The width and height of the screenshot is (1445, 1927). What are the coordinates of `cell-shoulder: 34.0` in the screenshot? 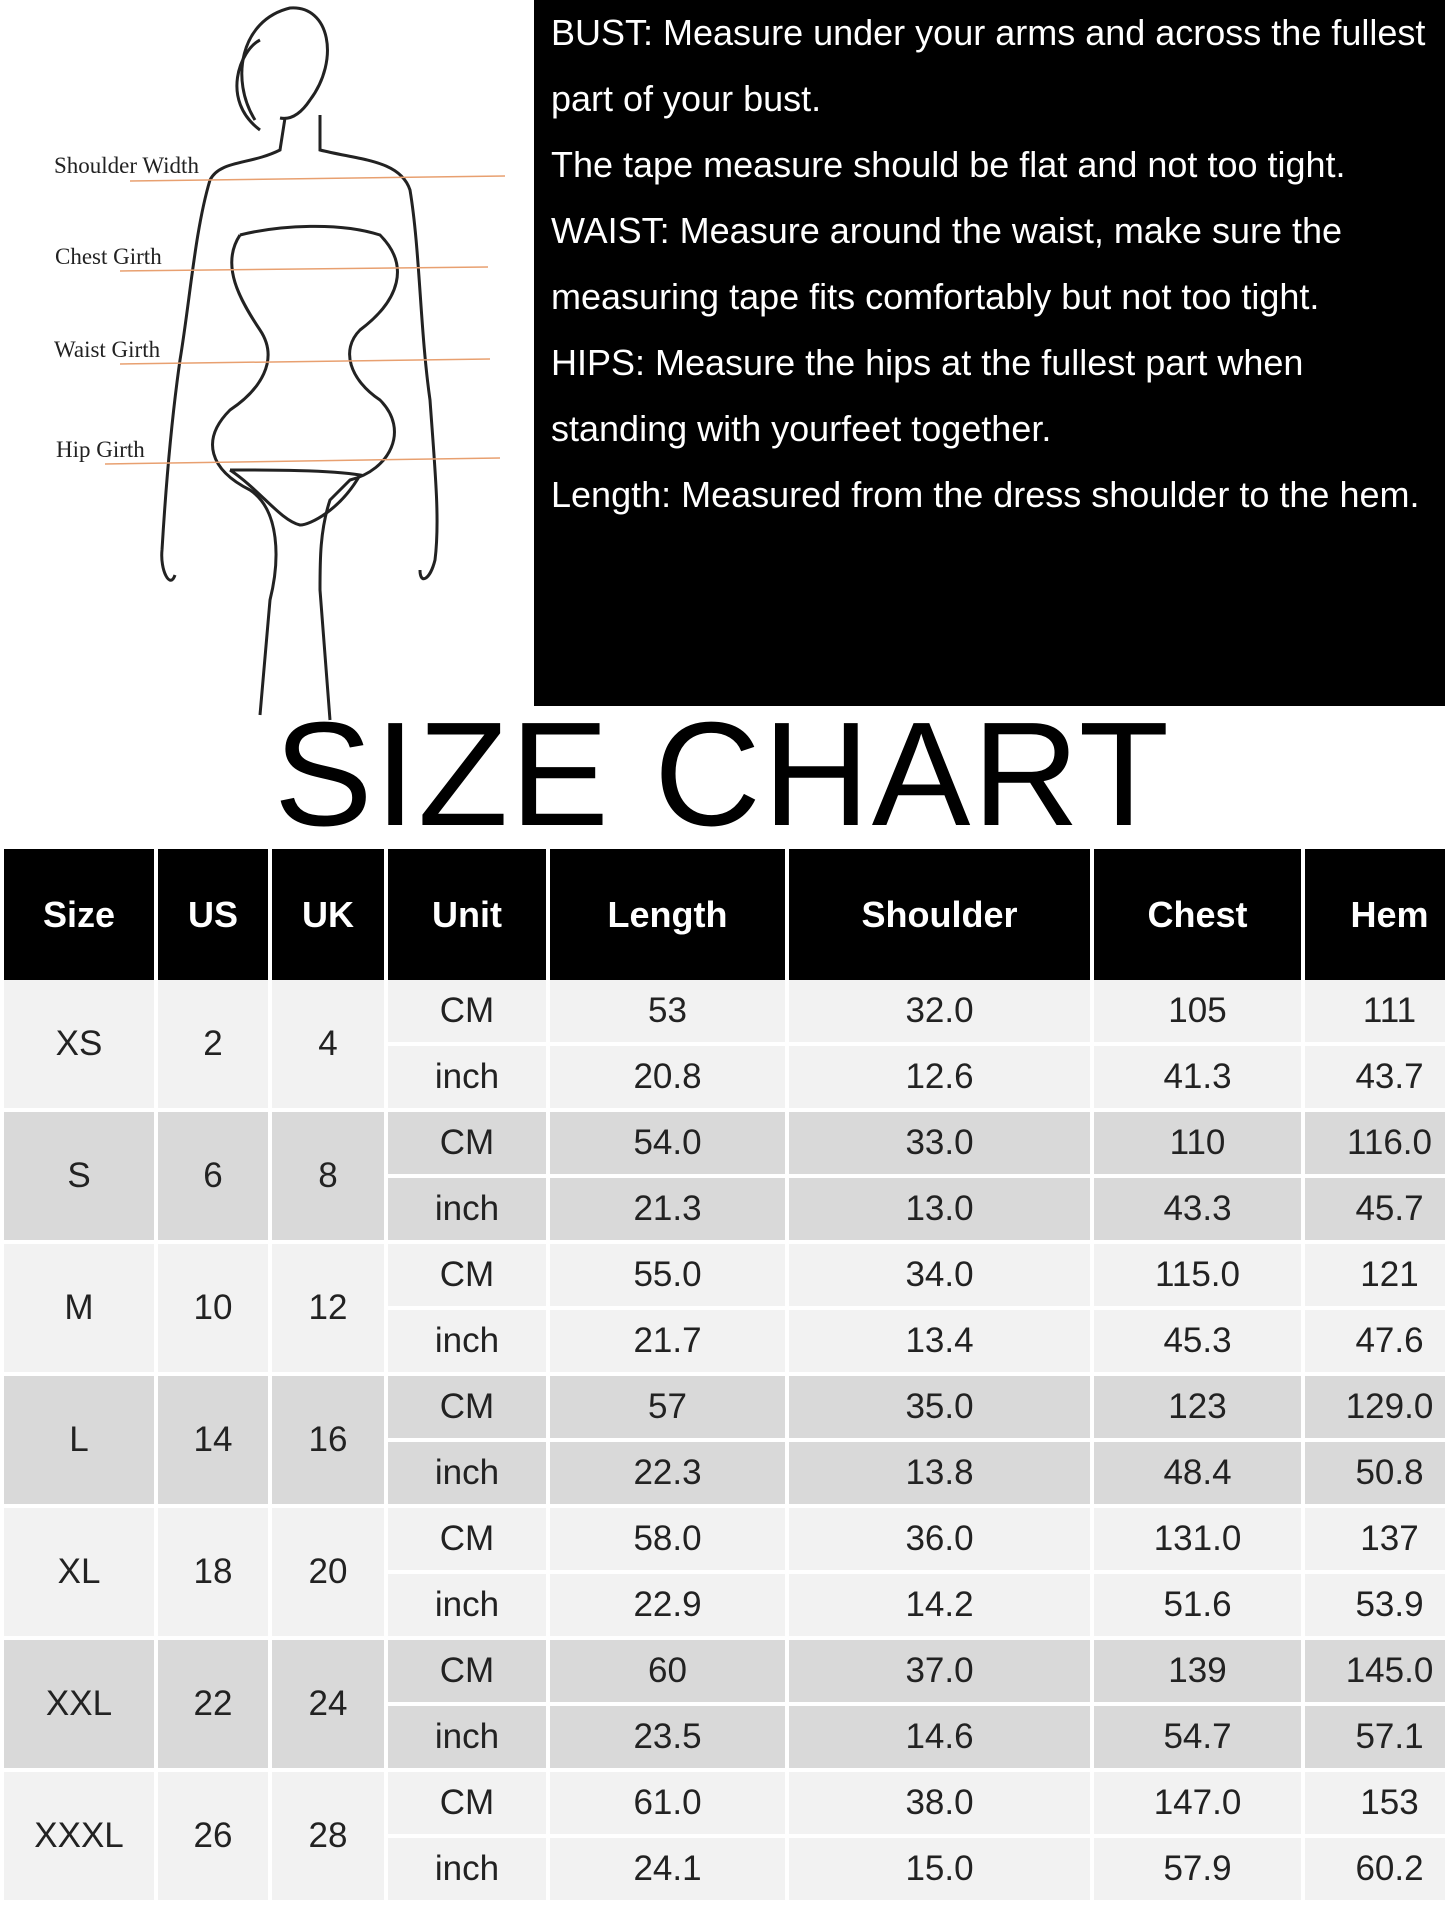 It's located at (939, 1277).